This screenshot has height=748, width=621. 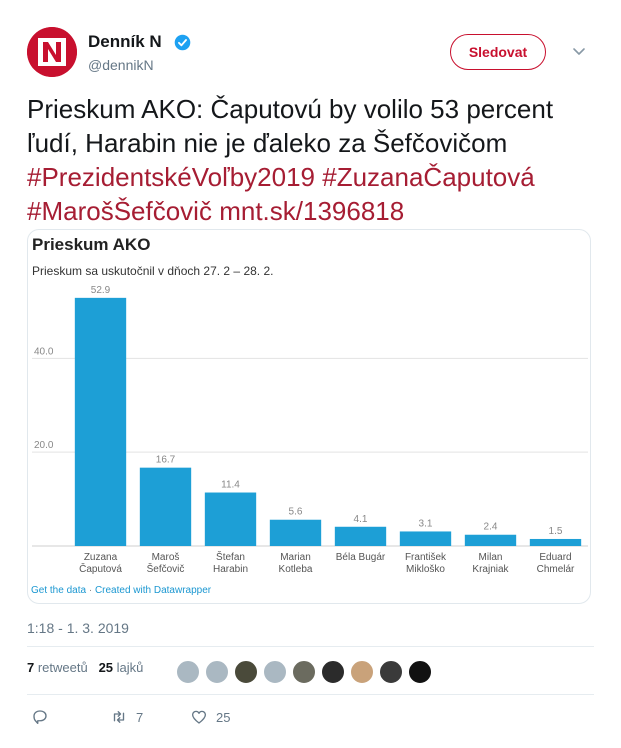 What do you see at coordinates (44, 351) in the screenshot?
I see `y-tick-label: 40.0` at bounding box center [44, 351].